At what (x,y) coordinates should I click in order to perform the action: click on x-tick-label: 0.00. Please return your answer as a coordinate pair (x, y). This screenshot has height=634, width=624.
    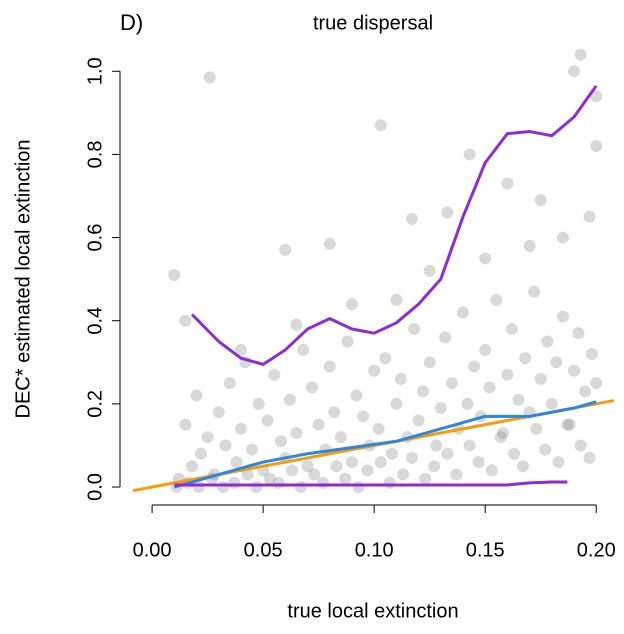
    Looking at the image, I should click on (152, 550).